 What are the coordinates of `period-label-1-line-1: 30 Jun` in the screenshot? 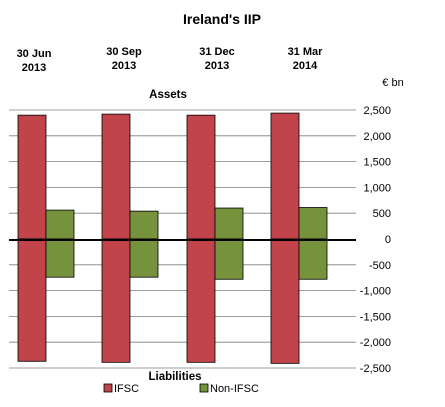 It's located at (34, 54).